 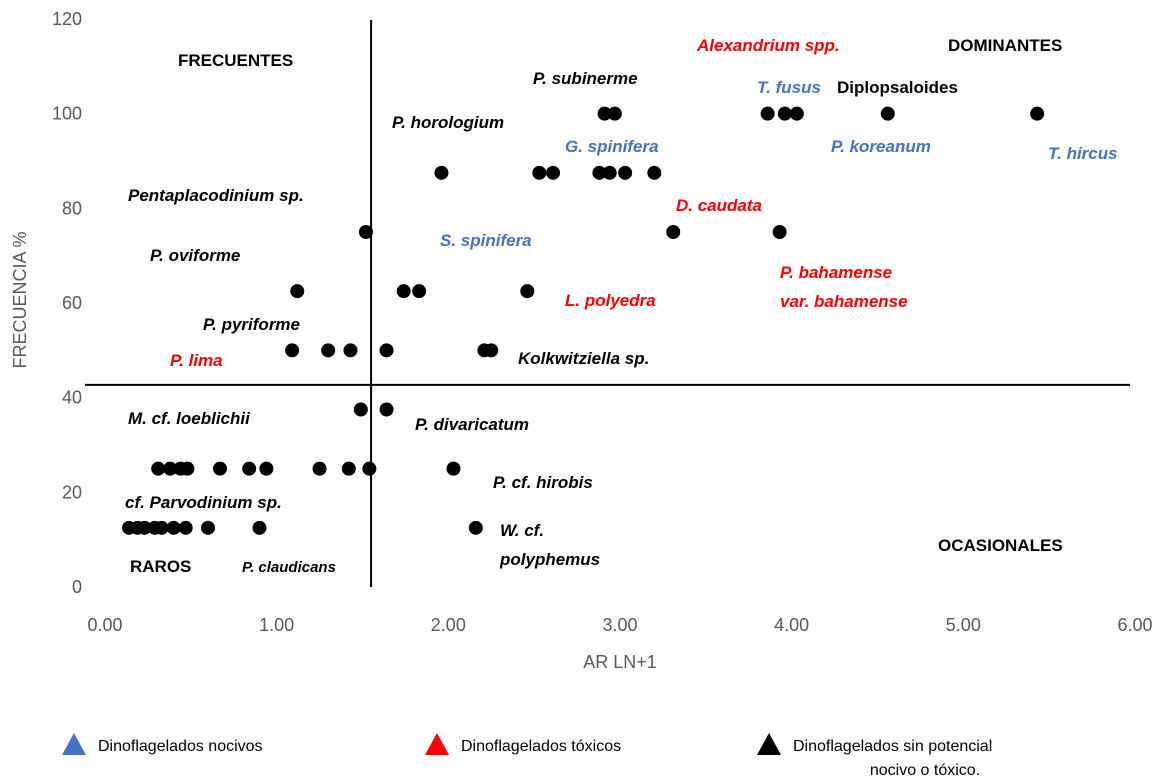 What do you see at coordinates (925, 770) in the screenshot?
I see `legend-label: nocivo o tóxico.` at bounding box center [925, 770].